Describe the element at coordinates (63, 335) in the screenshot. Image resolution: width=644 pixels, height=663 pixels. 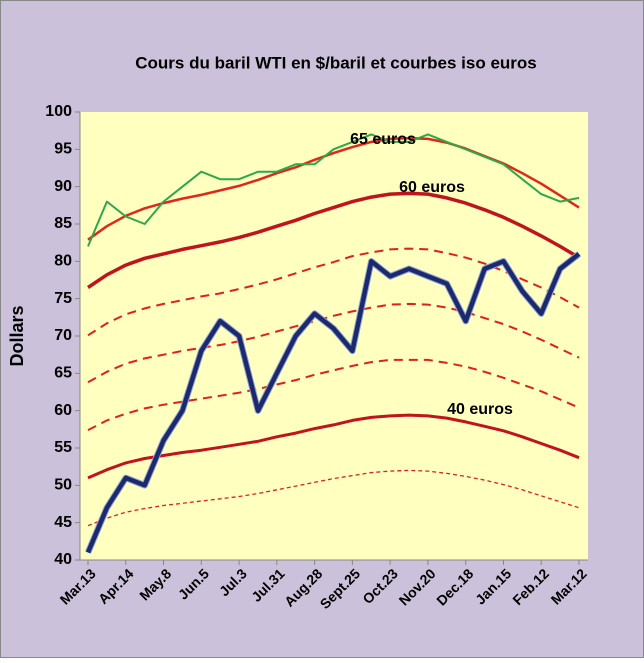
I see `y-tick-label: 70` at that location.